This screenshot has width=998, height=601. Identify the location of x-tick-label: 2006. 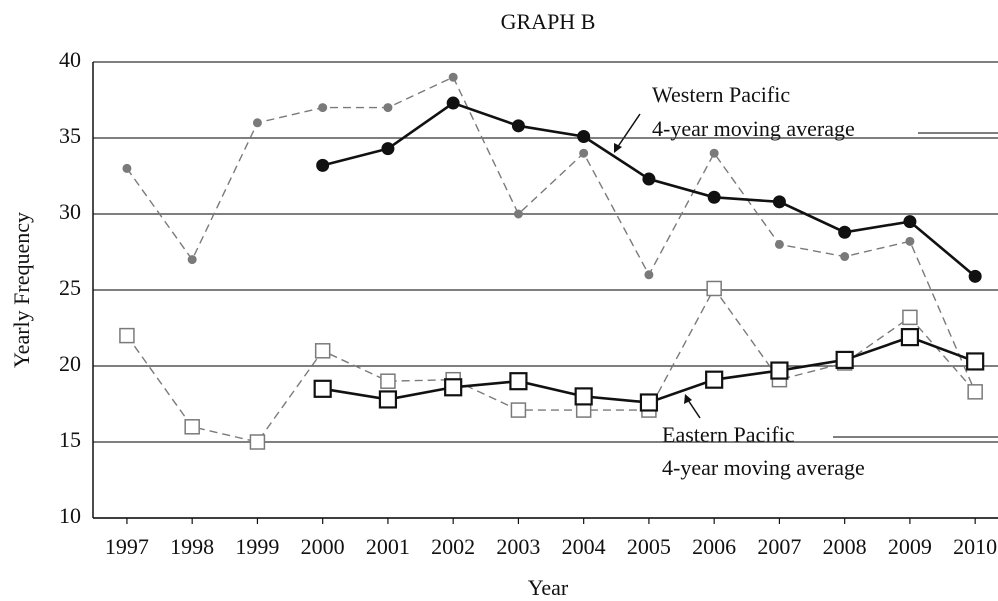
(714, 546).